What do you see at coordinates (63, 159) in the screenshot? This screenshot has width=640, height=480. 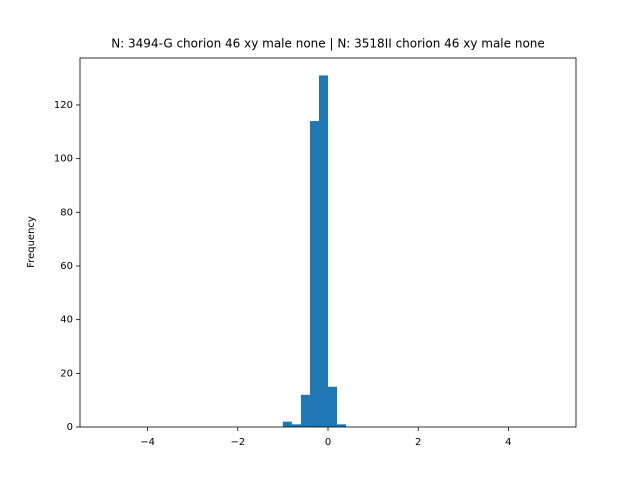 I see `y-tick-label: 100` at bounding box center [63, 159].